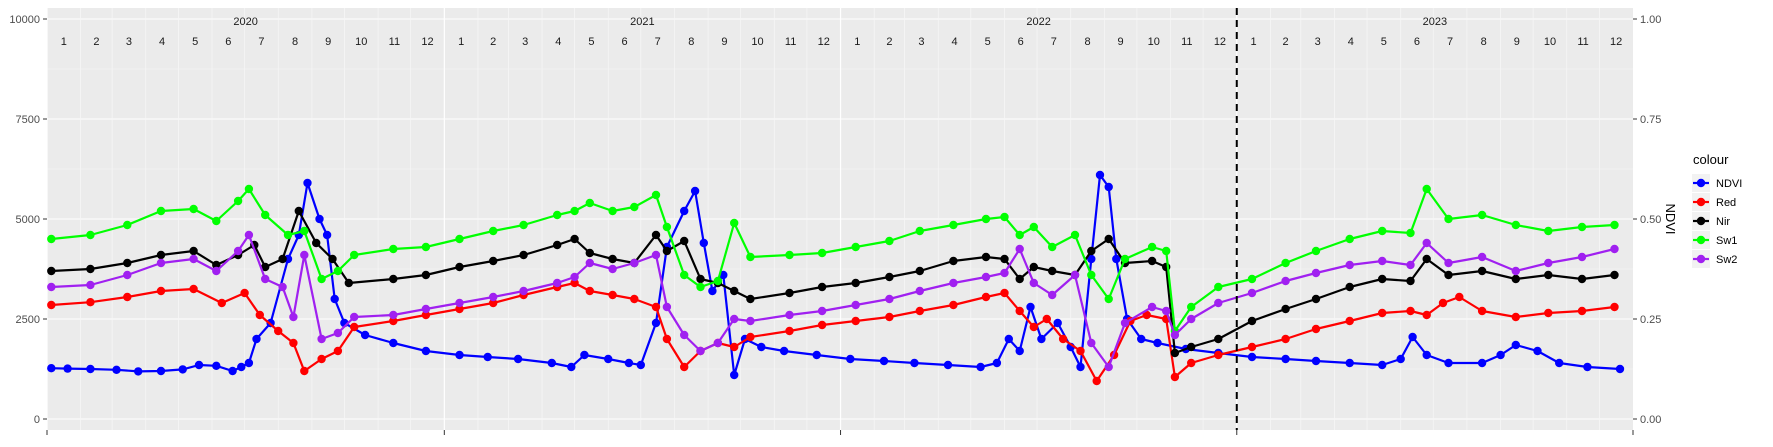 The width and height of the screenshot is (1773, 447). Describe the element at coordinates (1550, 42) in the screenshot. I see `month-label: 10` at that location.